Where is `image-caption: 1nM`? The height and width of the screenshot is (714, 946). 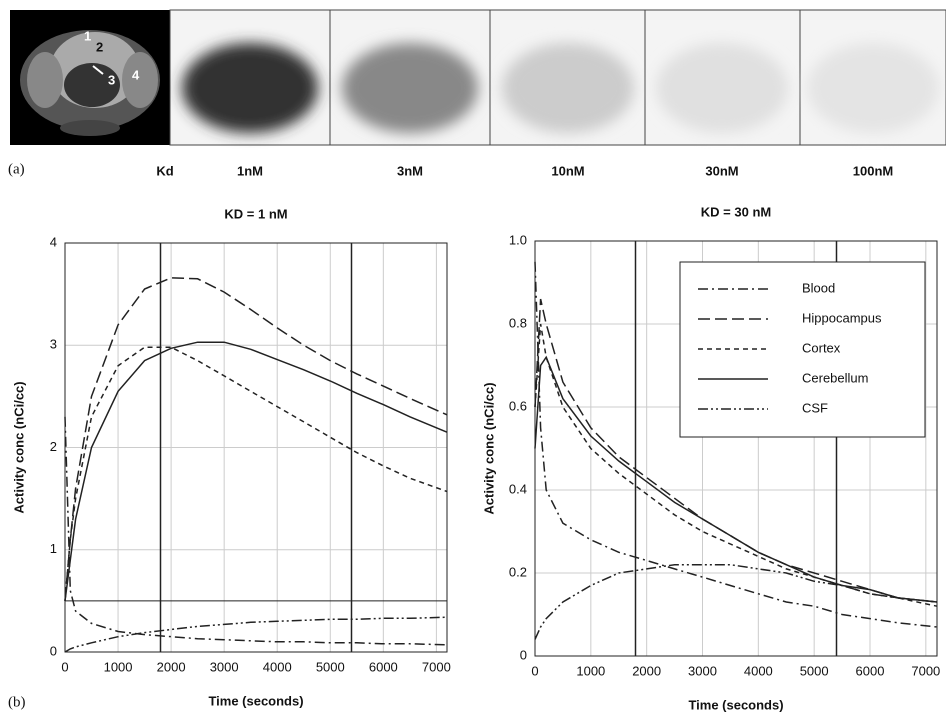
image-caption: 1nM is located at coordinates (250, 170).